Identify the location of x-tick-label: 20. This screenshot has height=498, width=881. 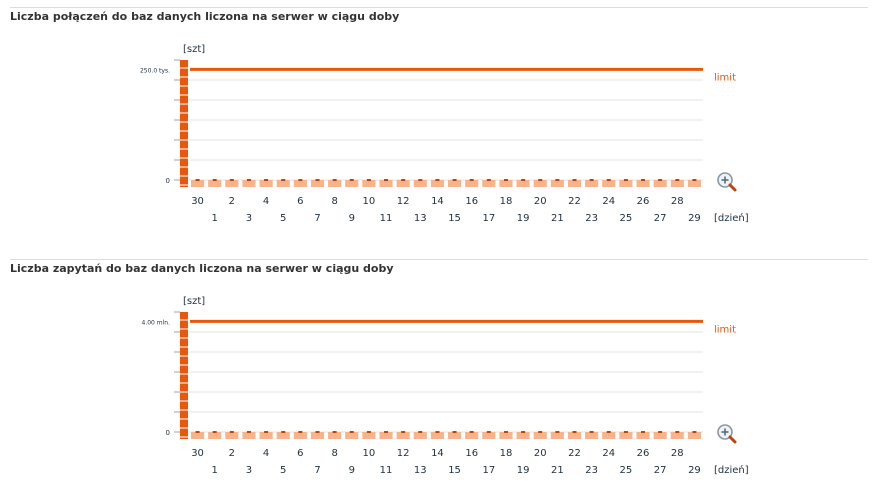
(540, 201).